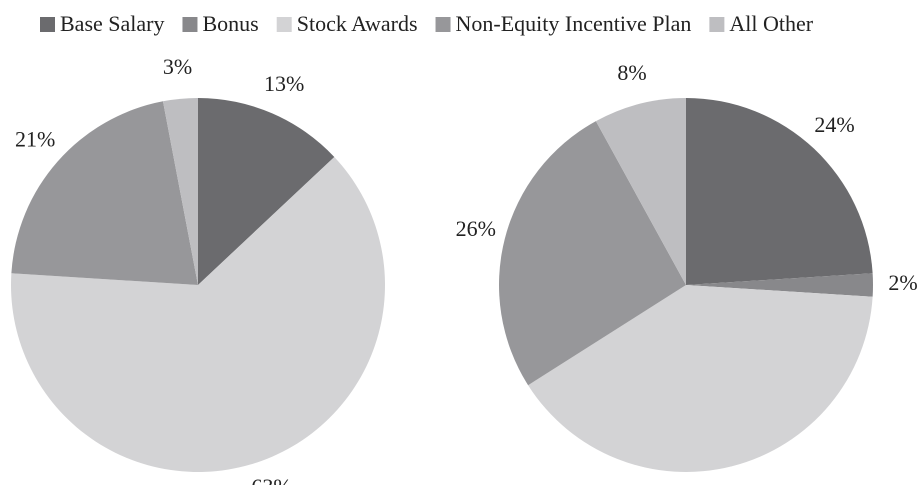 The image size is (922, 485). Describe the element at coordinates (112, 23) in the screenshot. I see `legend-label: Base Salary` at that location.